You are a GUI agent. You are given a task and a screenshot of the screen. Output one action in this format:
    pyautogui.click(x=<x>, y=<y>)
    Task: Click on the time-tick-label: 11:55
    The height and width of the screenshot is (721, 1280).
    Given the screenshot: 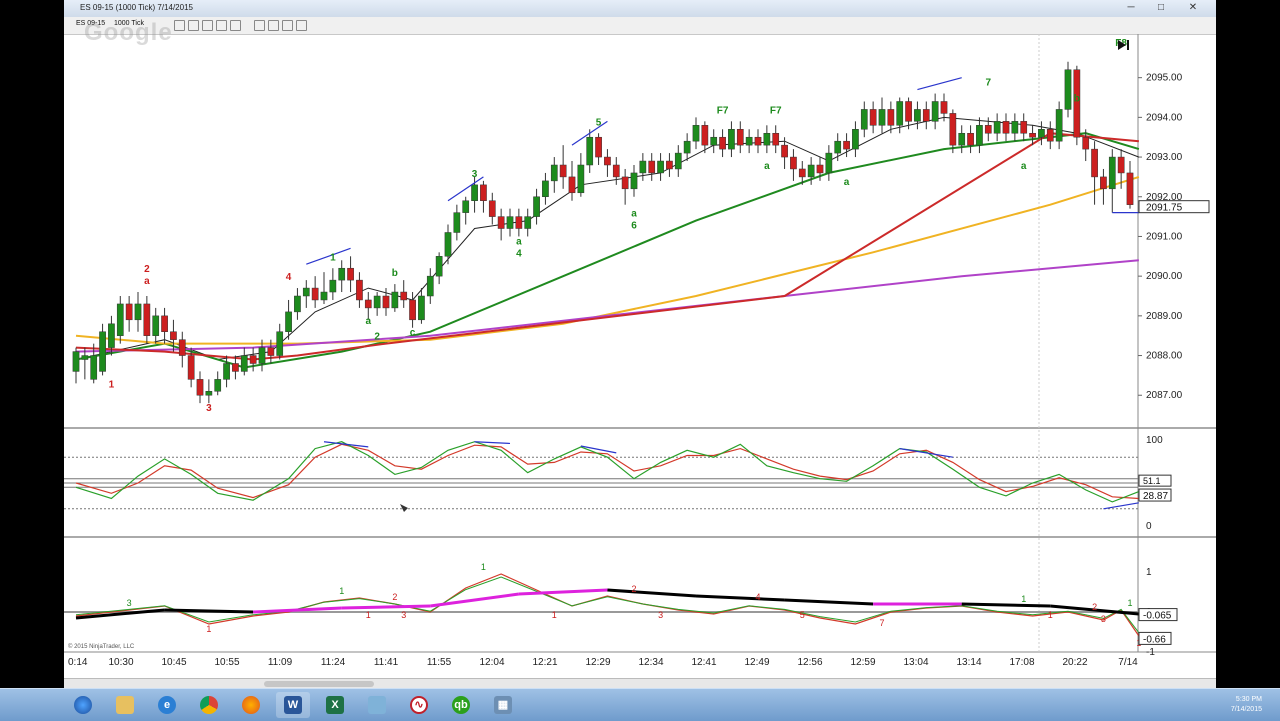 What is the action you would take?
    pyautogui.click(x=439, y=662)
    